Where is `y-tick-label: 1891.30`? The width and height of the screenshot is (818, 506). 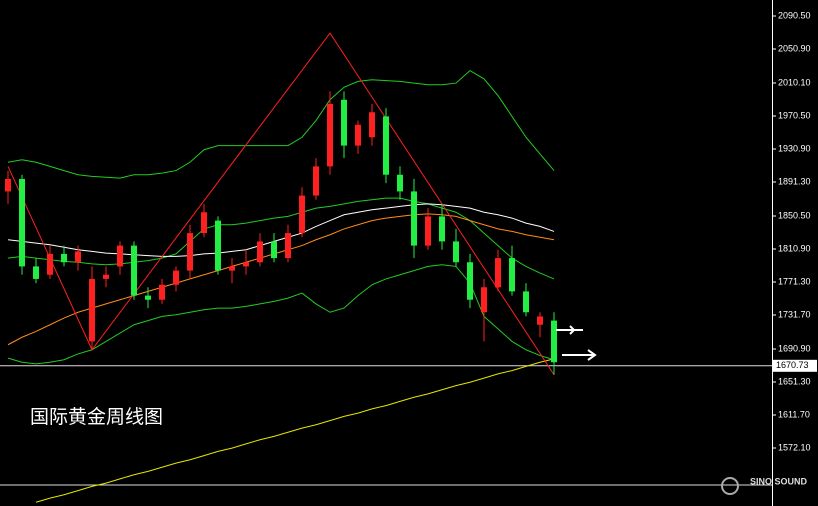 y-tick-label: 1891.30 is located at coordinates (794, 181).